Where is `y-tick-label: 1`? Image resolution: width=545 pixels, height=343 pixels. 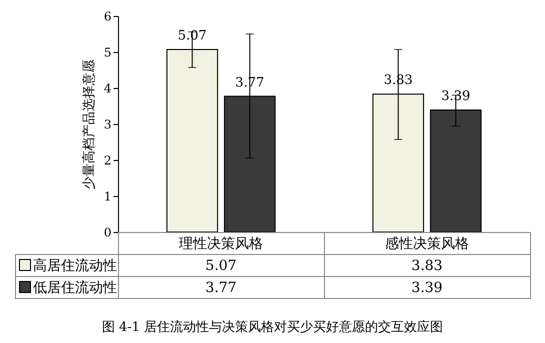 y-tick-label: 1 is located at coordinates (108, 197).